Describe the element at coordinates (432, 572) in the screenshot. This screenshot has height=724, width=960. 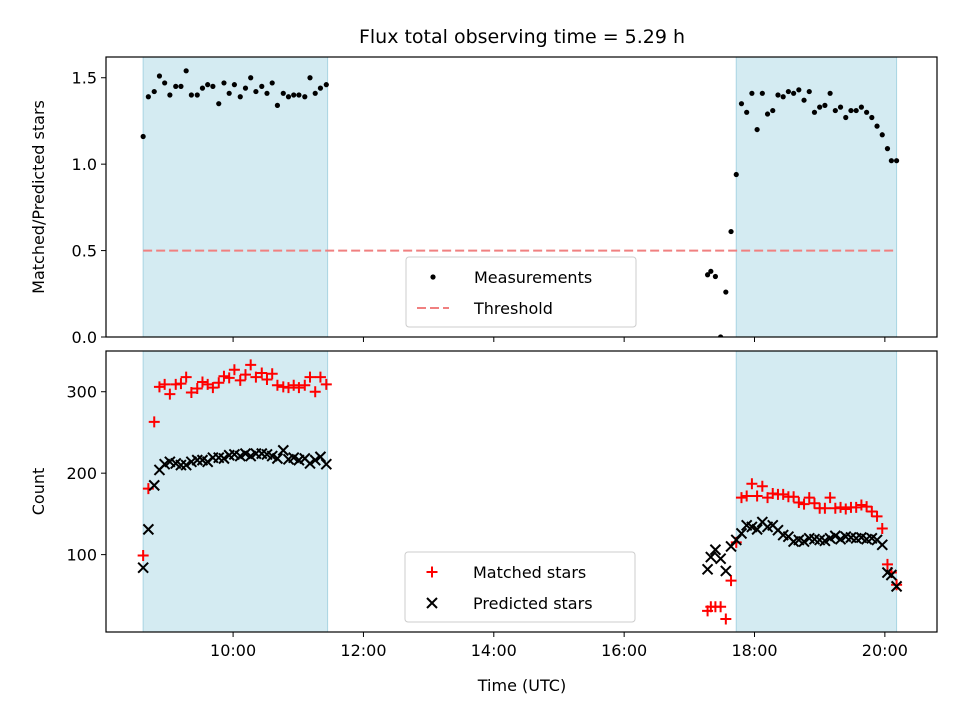
I see `matched-stars-legend-swatch` at that location.